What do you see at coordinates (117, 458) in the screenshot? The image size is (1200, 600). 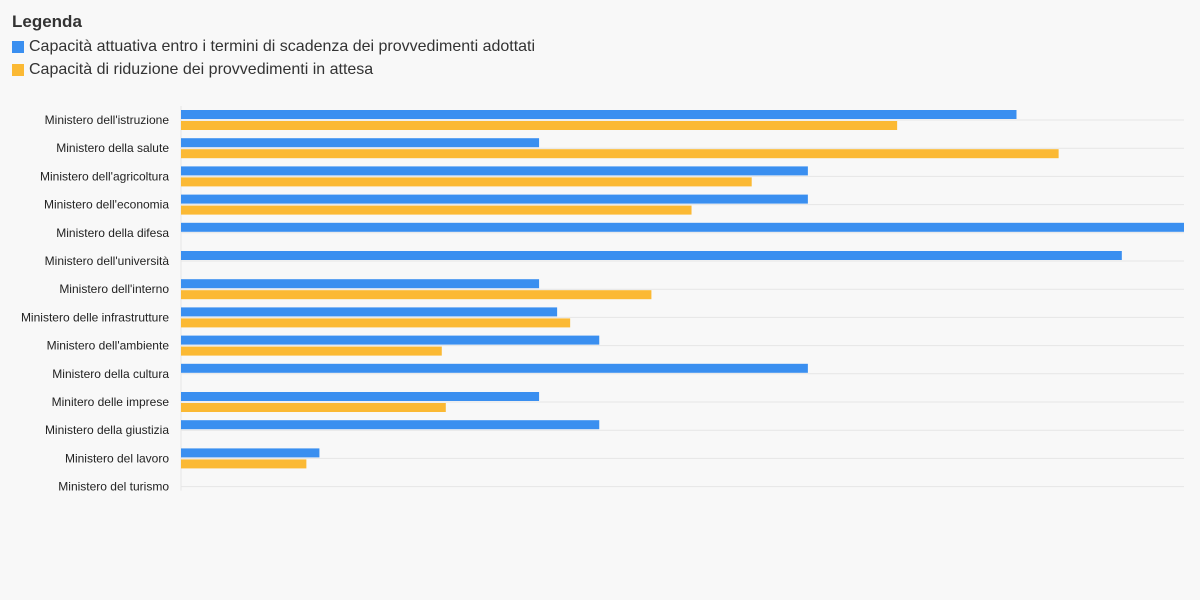 I see `category-label: Ministero del lavoro` at bounding box center [117, 458].